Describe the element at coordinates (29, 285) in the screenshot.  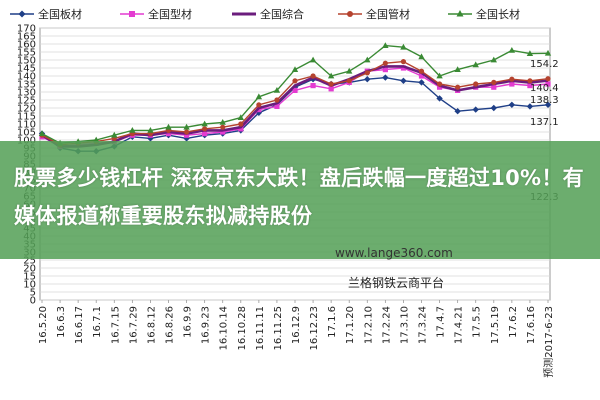
I see `y-tick-label: 10` at that location.